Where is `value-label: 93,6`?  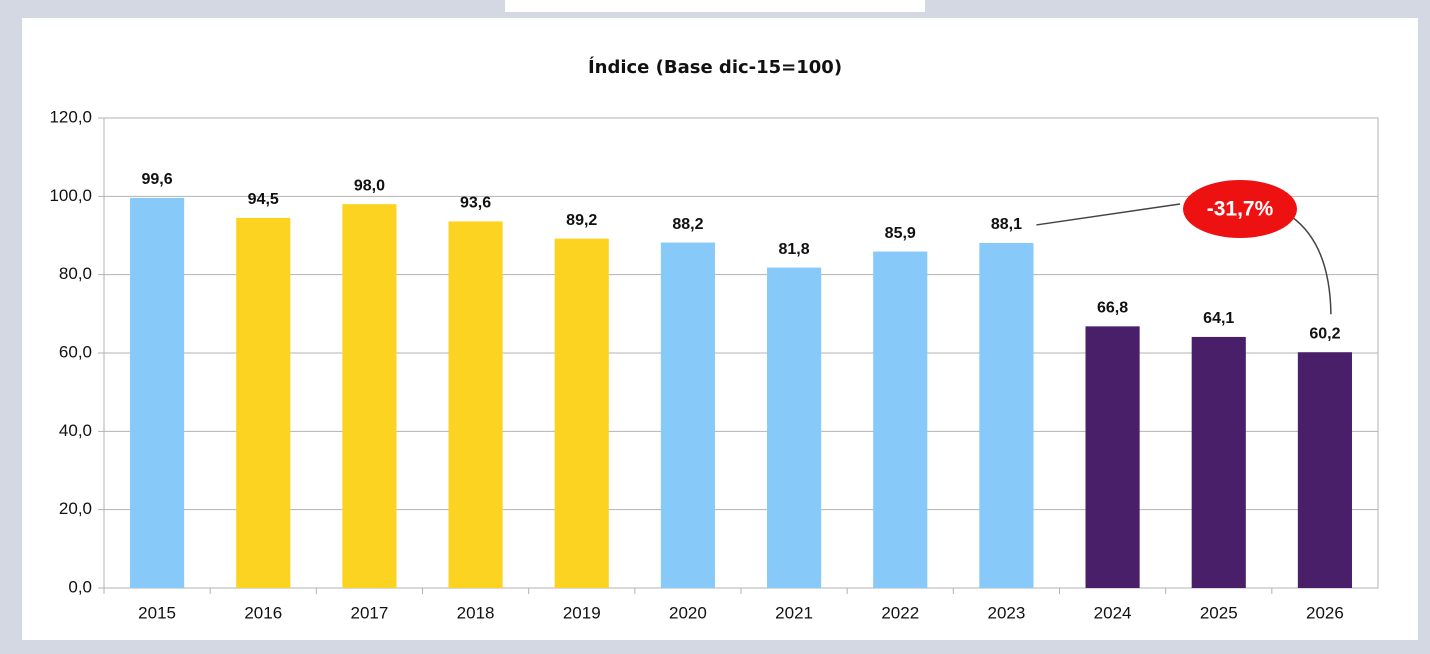
value-label: 93,6 is located at coordinates (475, 203).